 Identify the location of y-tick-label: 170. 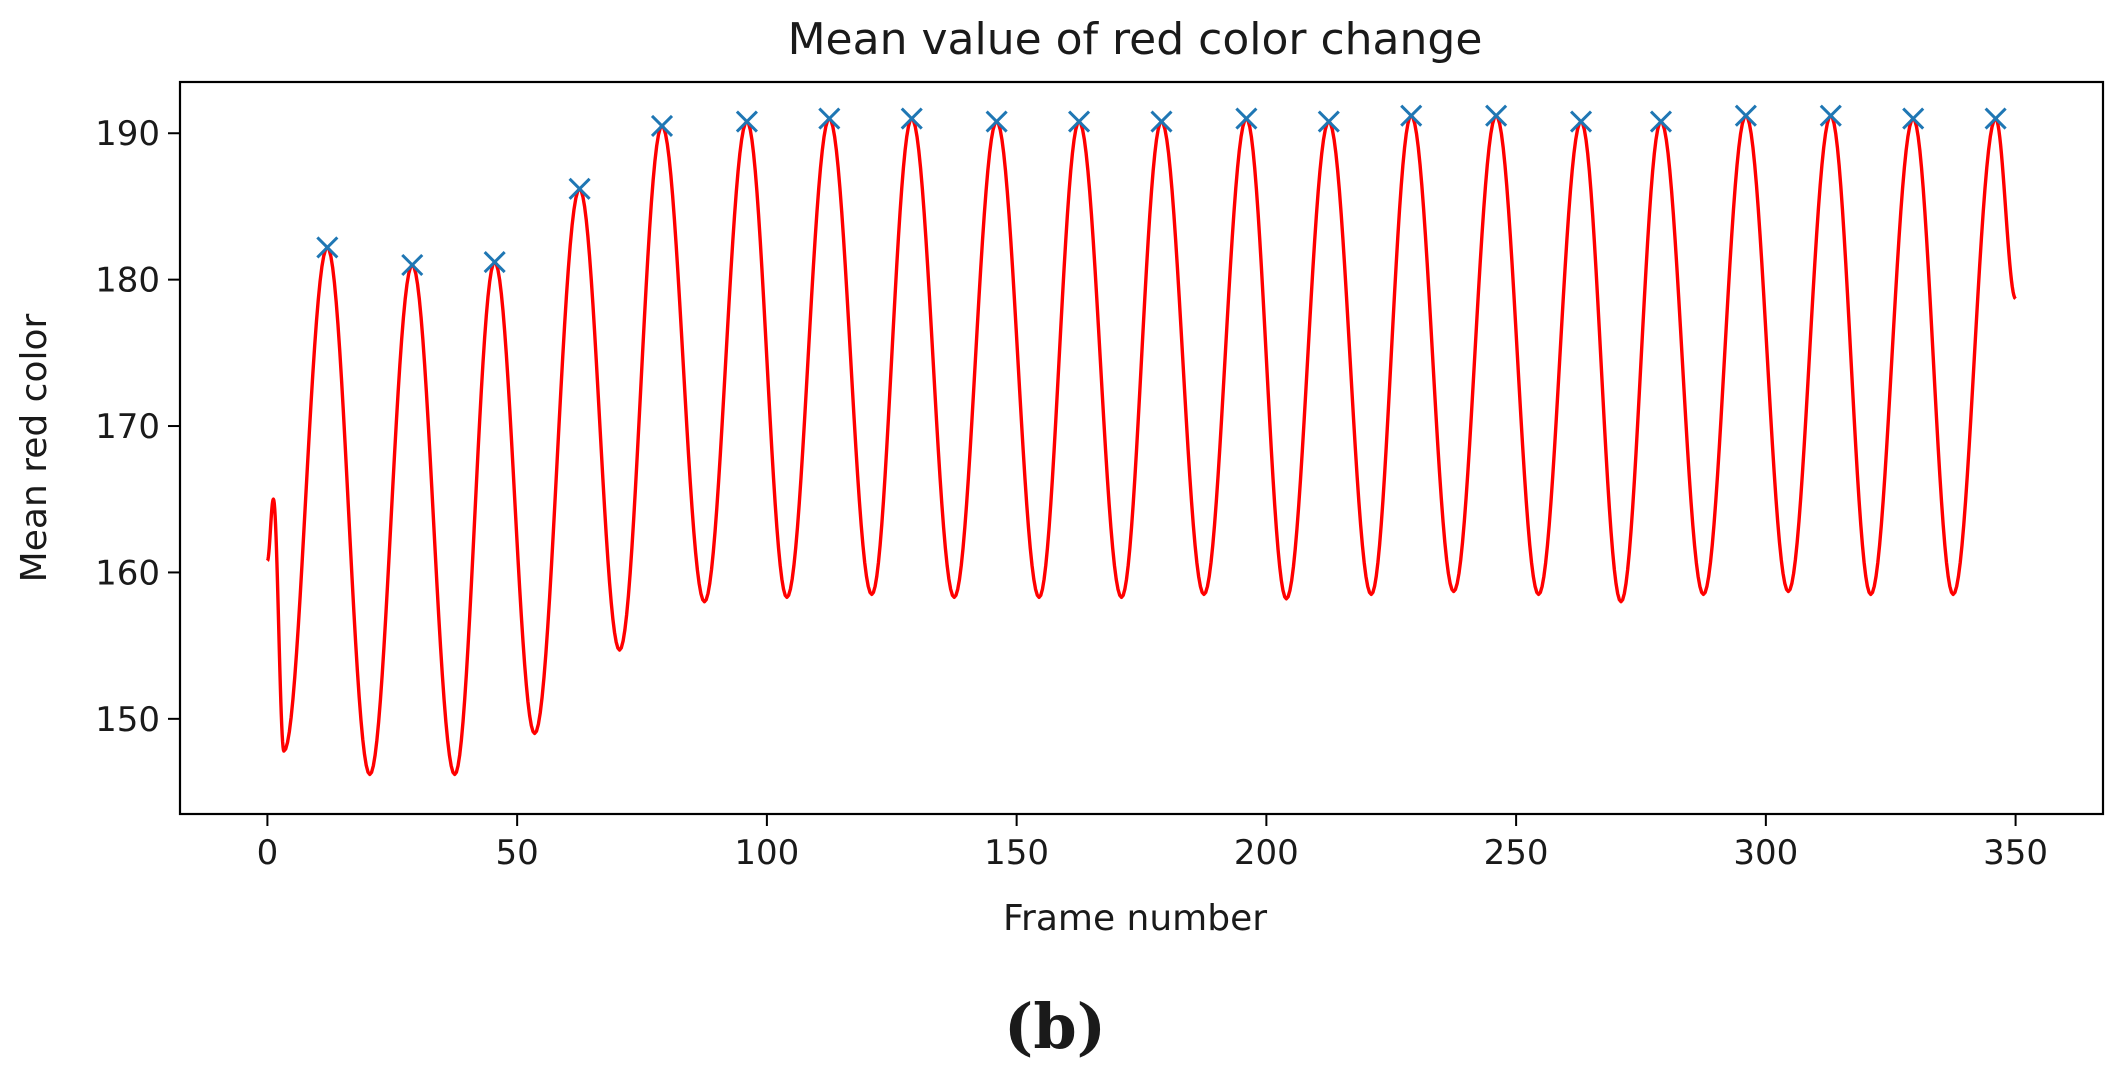
(127, 427).